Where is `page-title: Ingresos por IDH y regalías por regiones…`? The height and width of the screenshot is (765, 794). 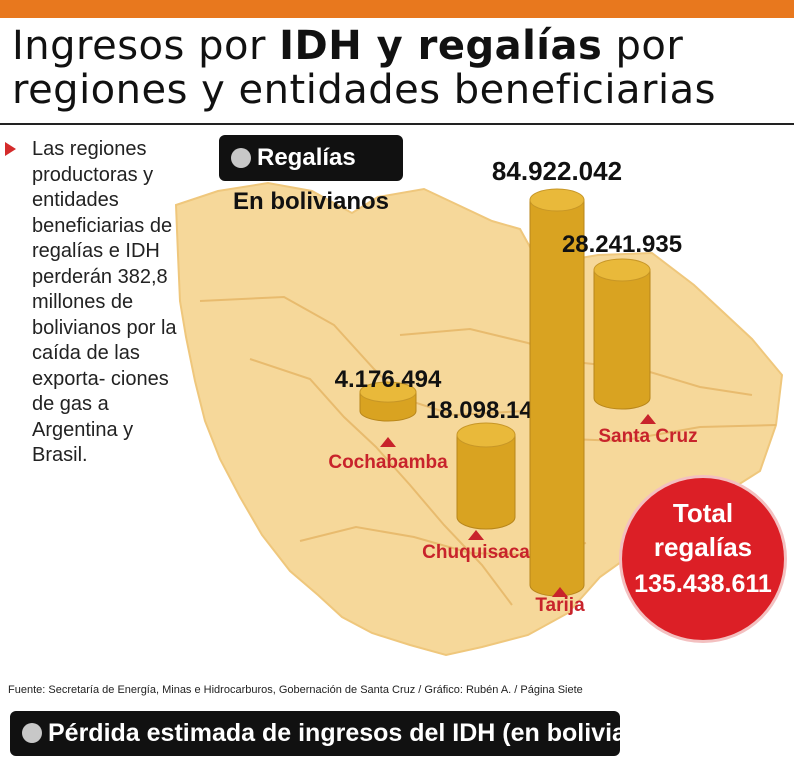 page-title: Ingresos por IDH y regalías por regiones… is located at coordinates (402, 68).